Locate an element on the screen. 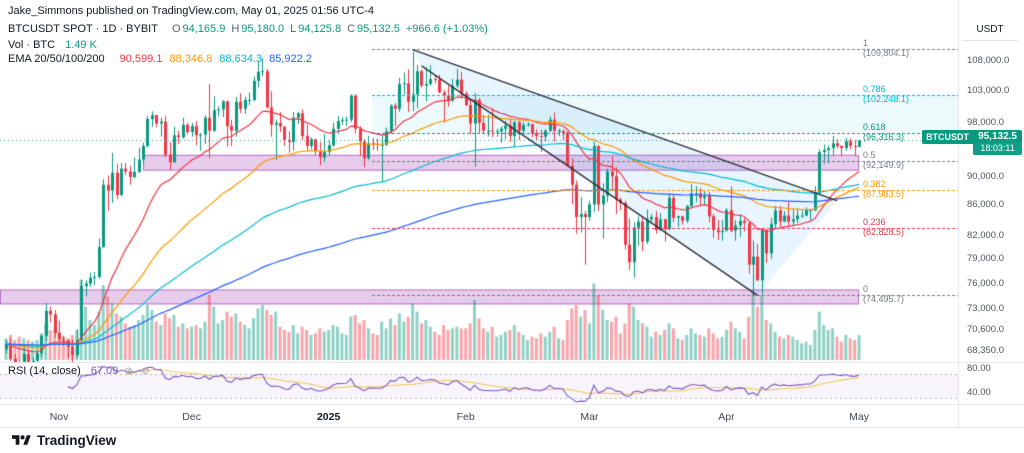  price-axis-label: 98,000.0 is located at coordinates (985, 122).